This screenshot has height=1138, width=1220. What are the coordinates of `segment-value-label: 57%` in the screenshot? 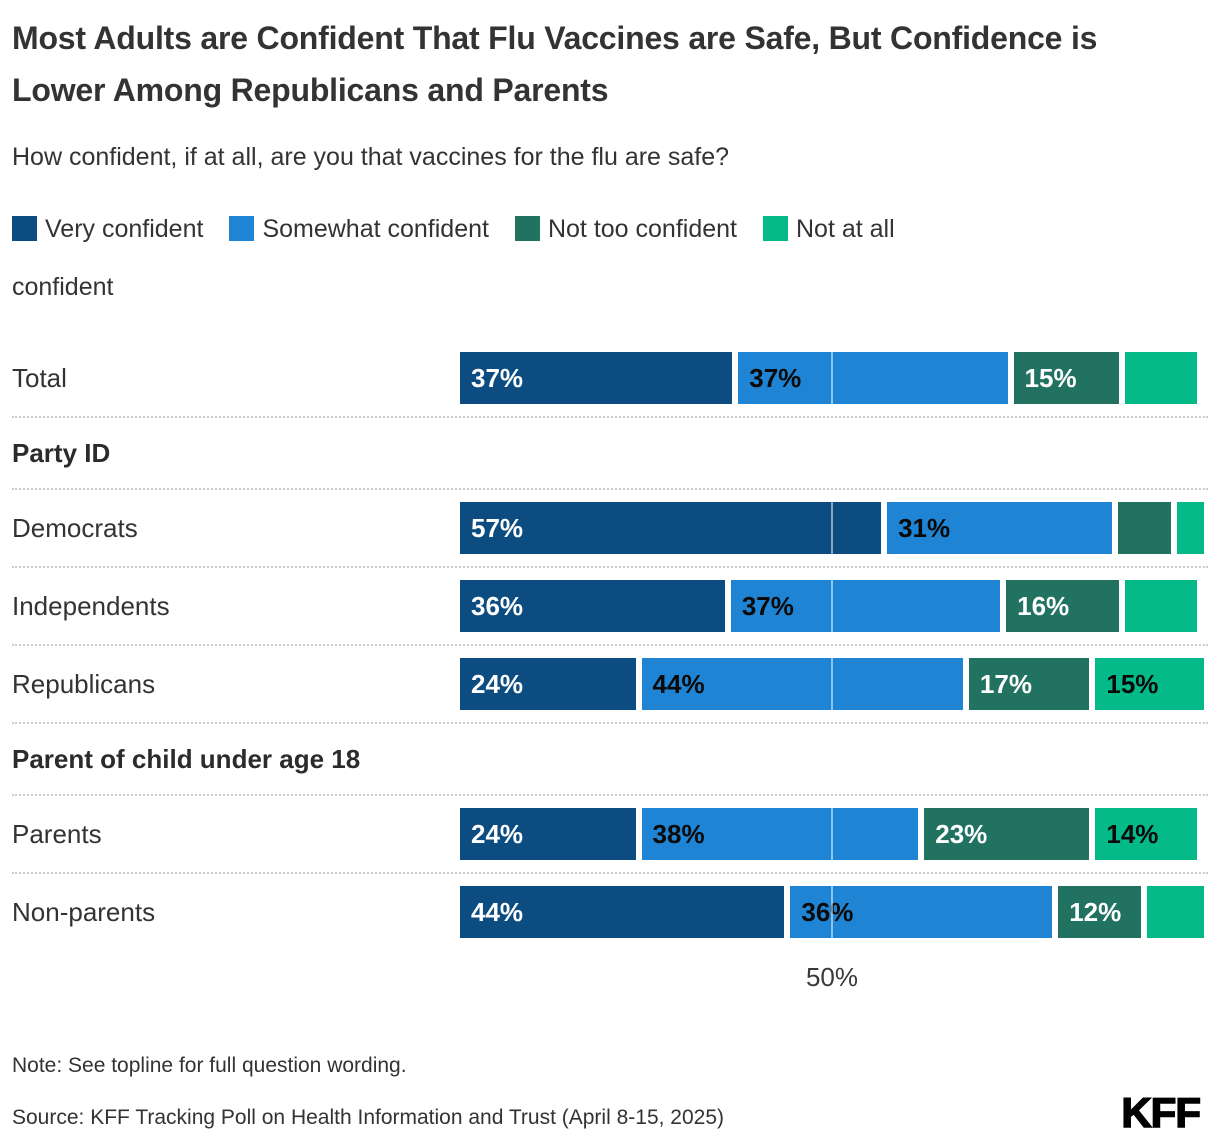 It's located at (497, 528).